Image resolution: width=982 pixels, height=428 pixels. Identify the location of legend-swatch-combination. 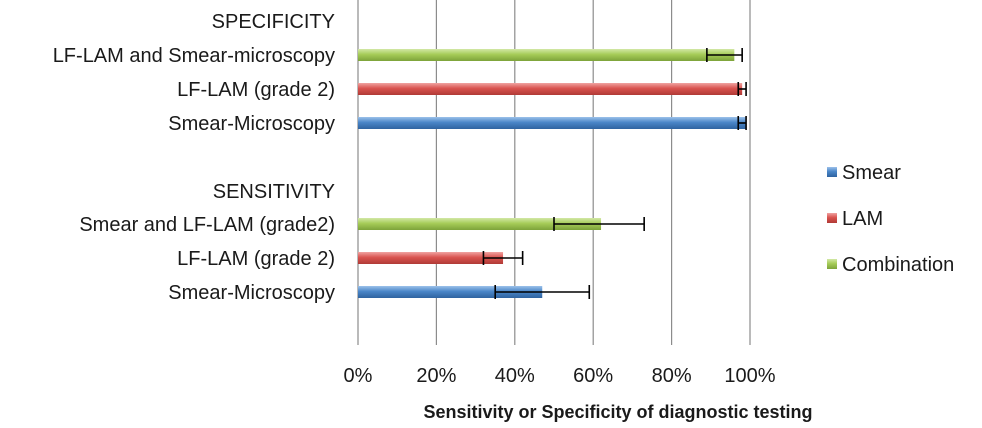
(832, 264).